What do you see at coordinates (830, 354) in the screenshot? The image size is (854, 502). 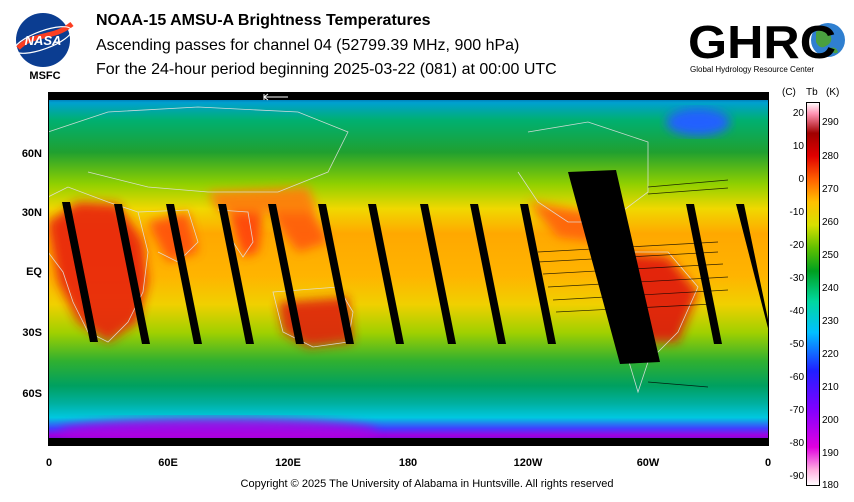 I see `colorbar-k-tick: 220` at bounding box center [830, 354].